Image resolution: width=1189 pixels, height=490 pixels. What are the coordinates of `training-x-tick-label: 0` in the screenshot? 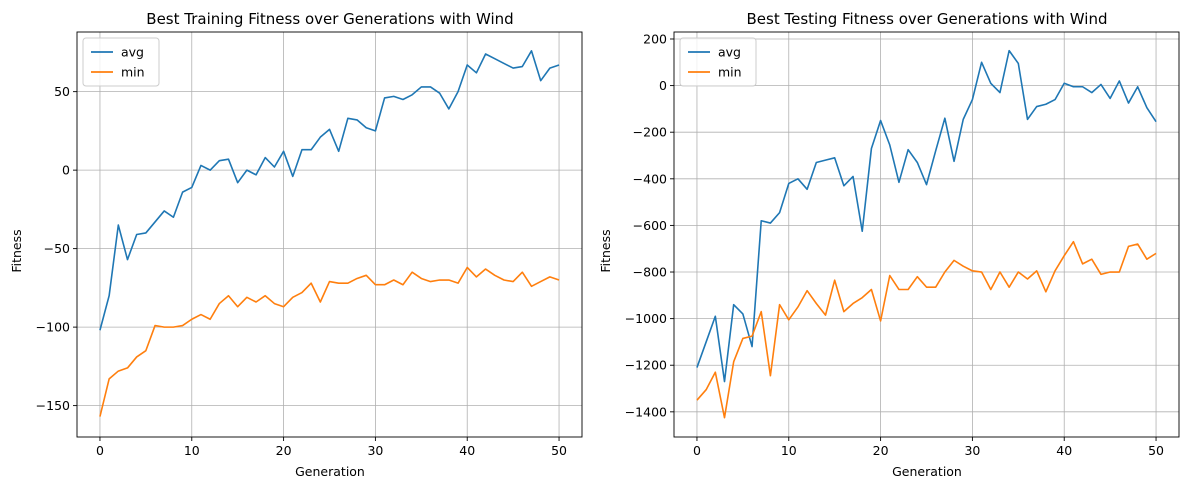 It's located at (100, 450).